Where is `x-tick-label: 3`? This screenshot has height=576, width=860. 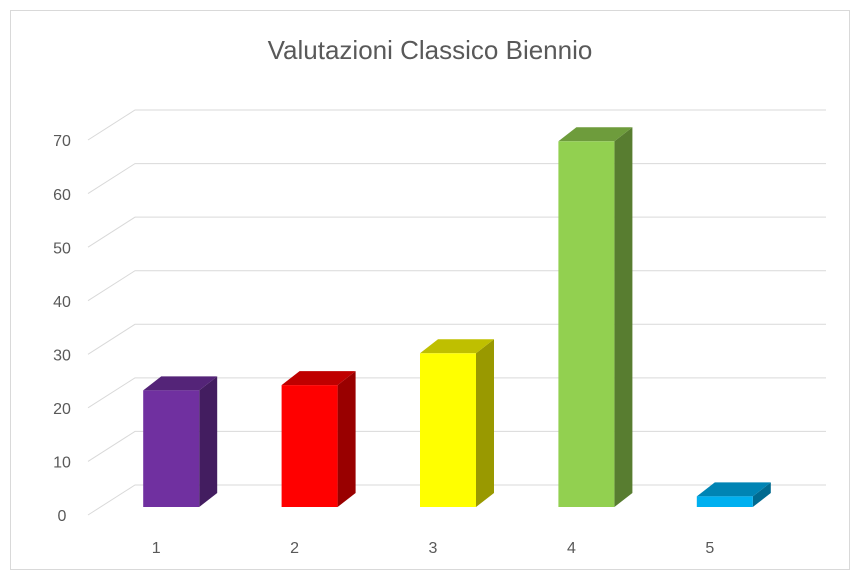 x-tick-label: 3 is located at coordinates (433, 548).